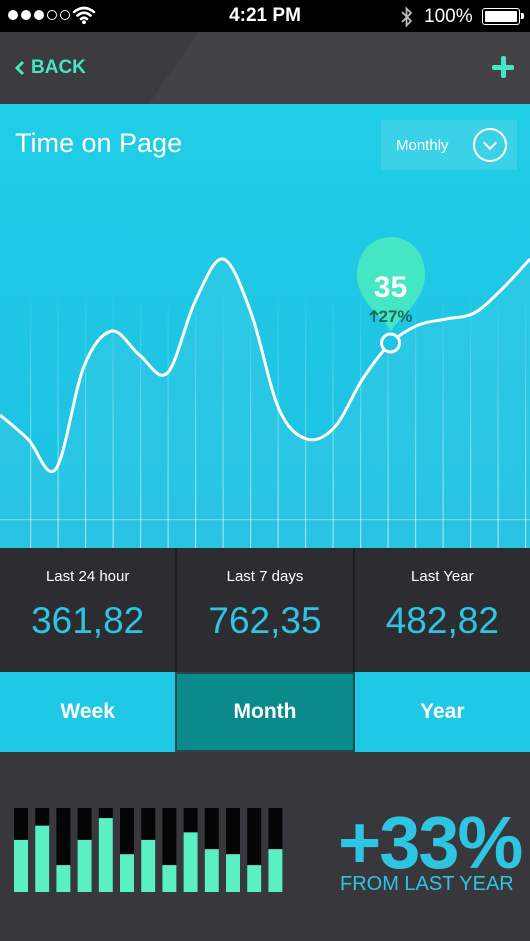 This screenshot has height=941, width=530. Describe the element at coordinates (407, 17) in the screenshot. I see `bluetooth-icon` at that location.